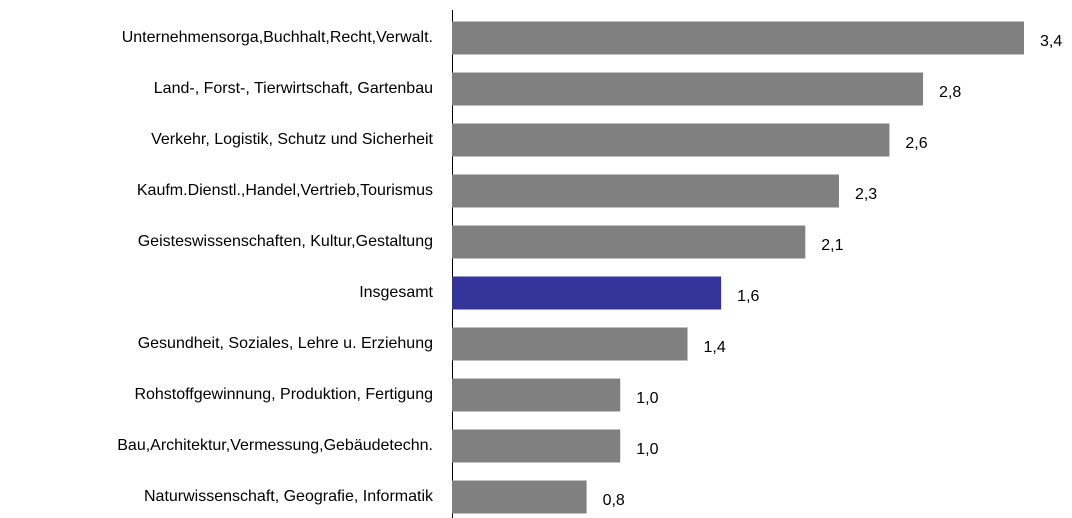 Image resolution: width=1072 pixels, height=518 pixels. I want to click on value-label: 2,6, so click(916, 143).